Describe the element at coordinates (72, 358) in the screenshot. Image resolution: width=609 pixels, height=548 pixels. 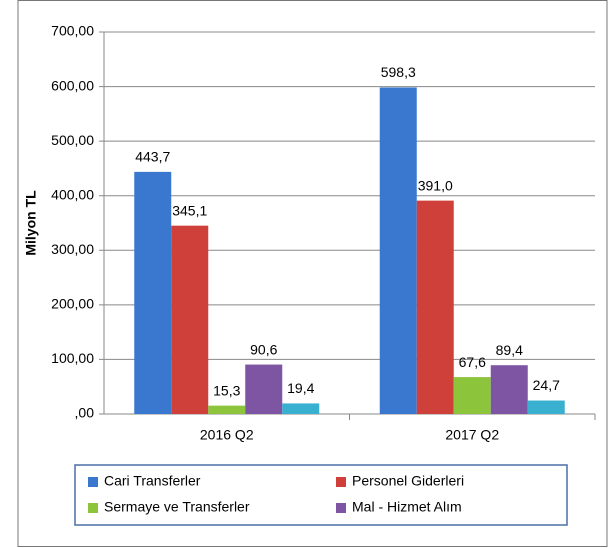
I see `y-tick-label: 100,00` at that location.